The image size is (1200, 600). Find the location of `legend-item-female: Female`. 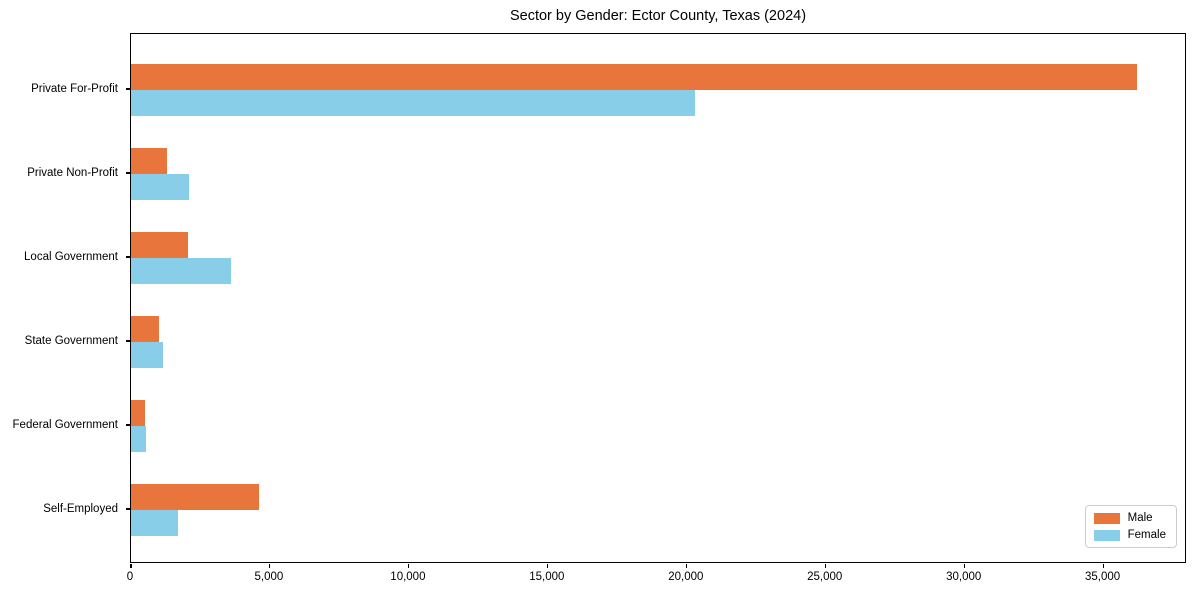

legend-item-female: Female is located at coordinates (1129, 535).